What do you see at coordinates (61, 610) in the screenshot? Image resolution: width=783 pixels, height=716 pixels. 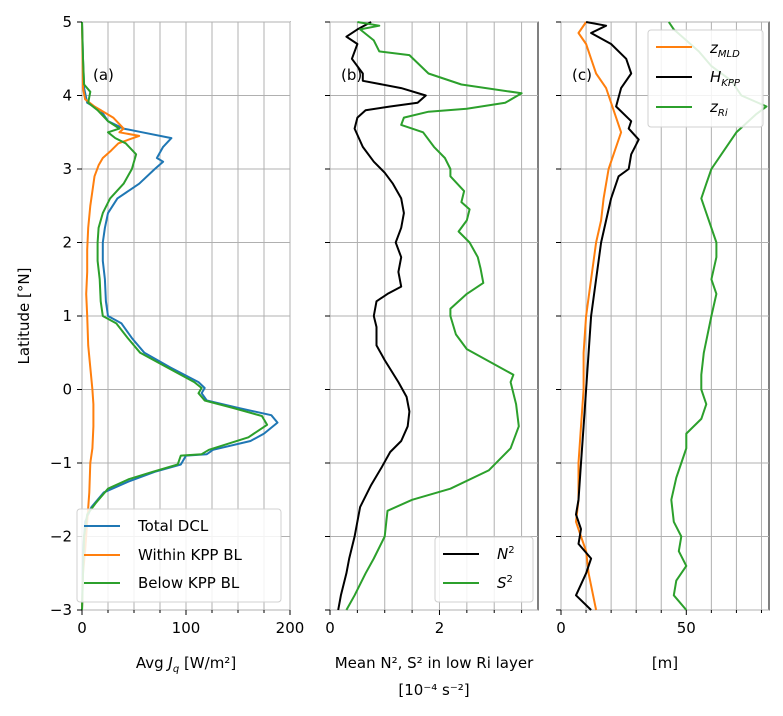 I see `y-tick-label: −3` at bounding box center [61, 610].